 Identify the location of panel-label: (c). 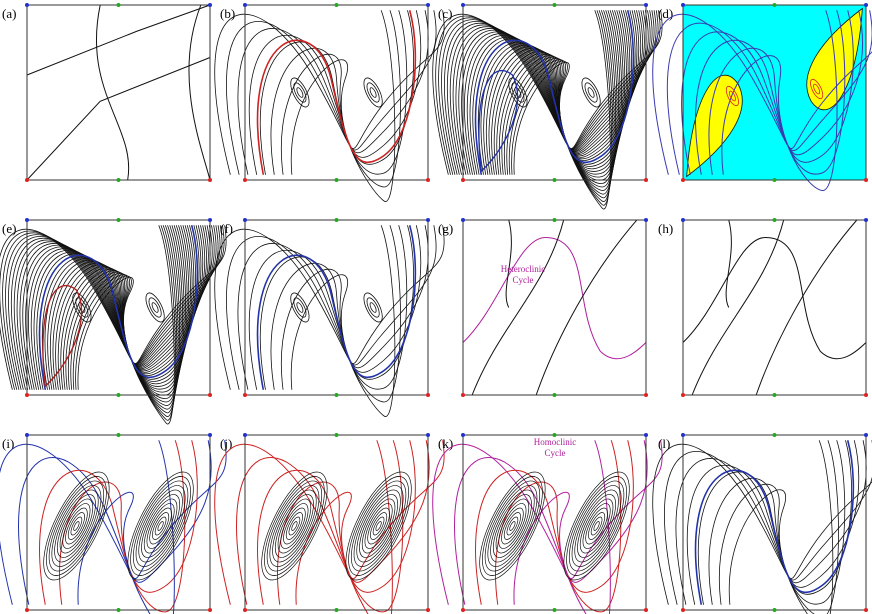
(445, 13).